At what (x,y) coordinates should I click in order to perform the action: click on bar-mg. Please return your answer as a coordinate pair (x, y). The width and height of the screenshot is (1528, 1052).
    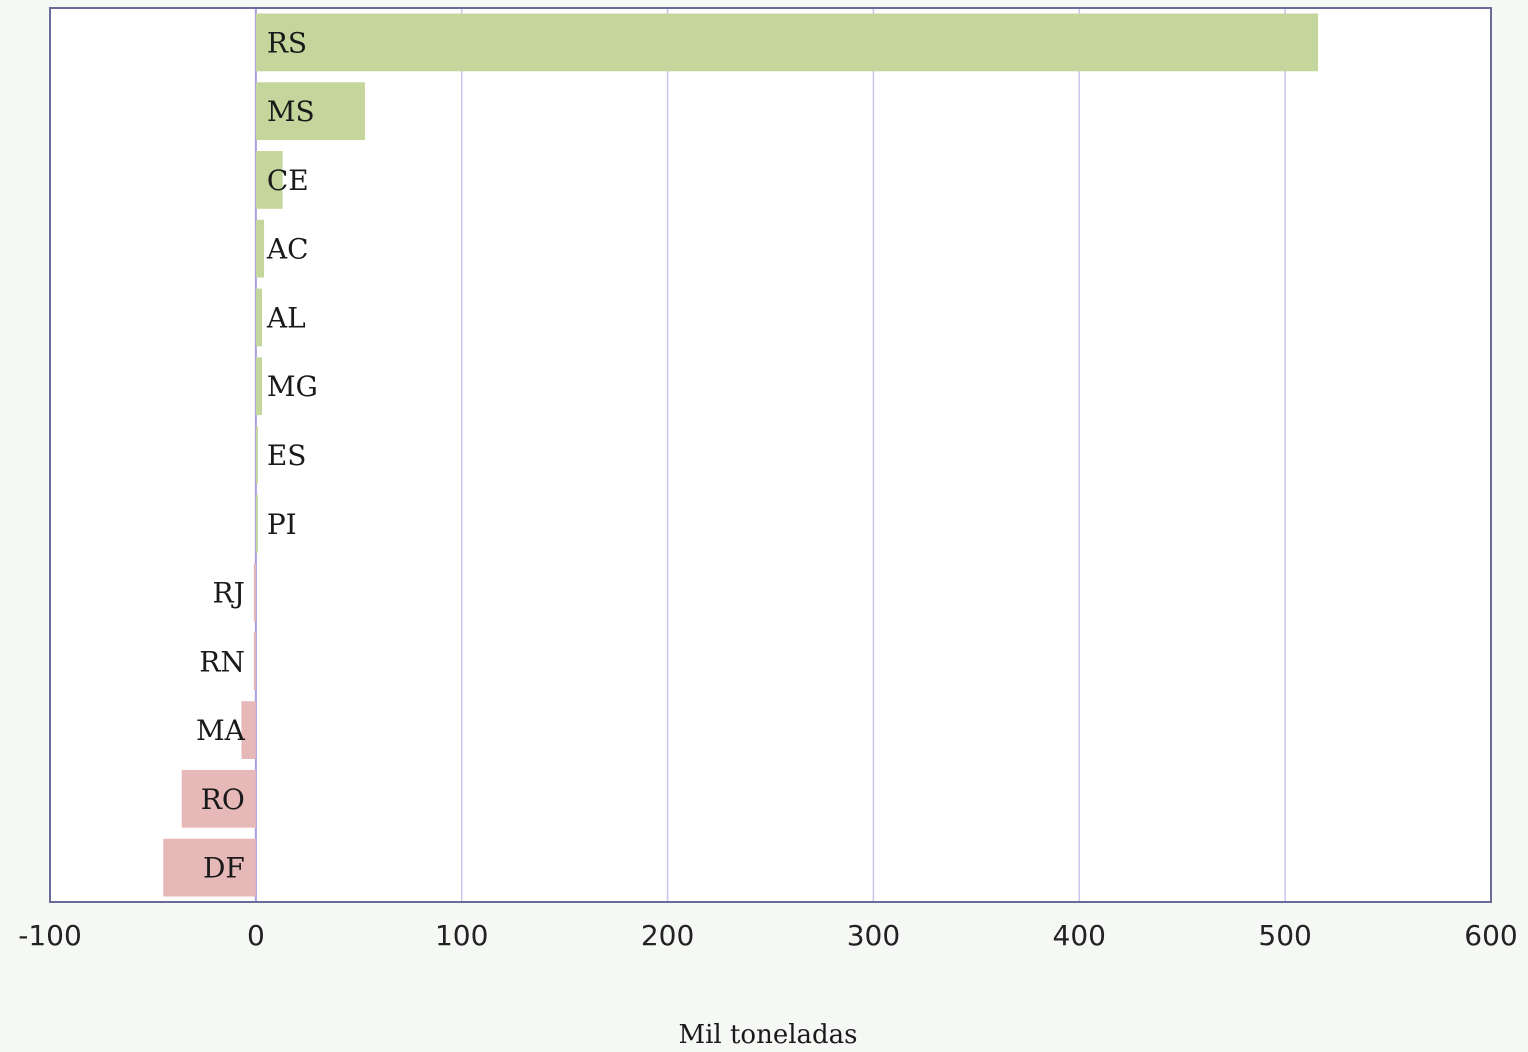
    Looking at the image, I should click on (259, 386).